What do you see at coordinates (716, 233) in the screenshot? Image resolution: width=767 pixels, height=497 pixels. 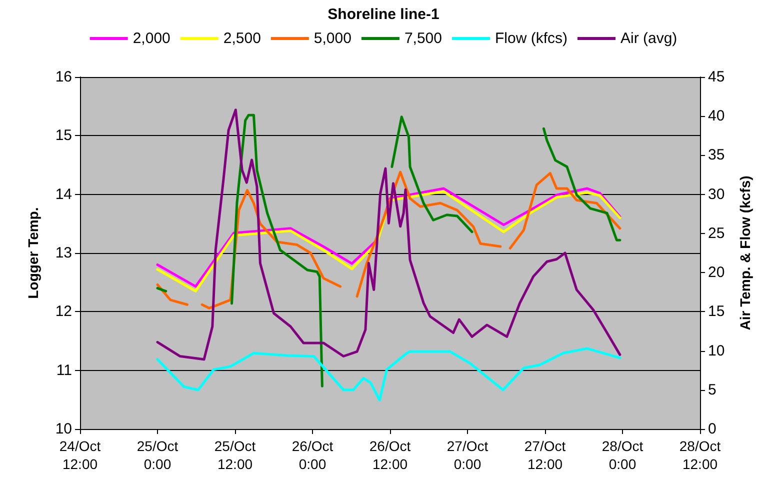 I see `y2-tick-label: 25` at bounding box center [716, 233].